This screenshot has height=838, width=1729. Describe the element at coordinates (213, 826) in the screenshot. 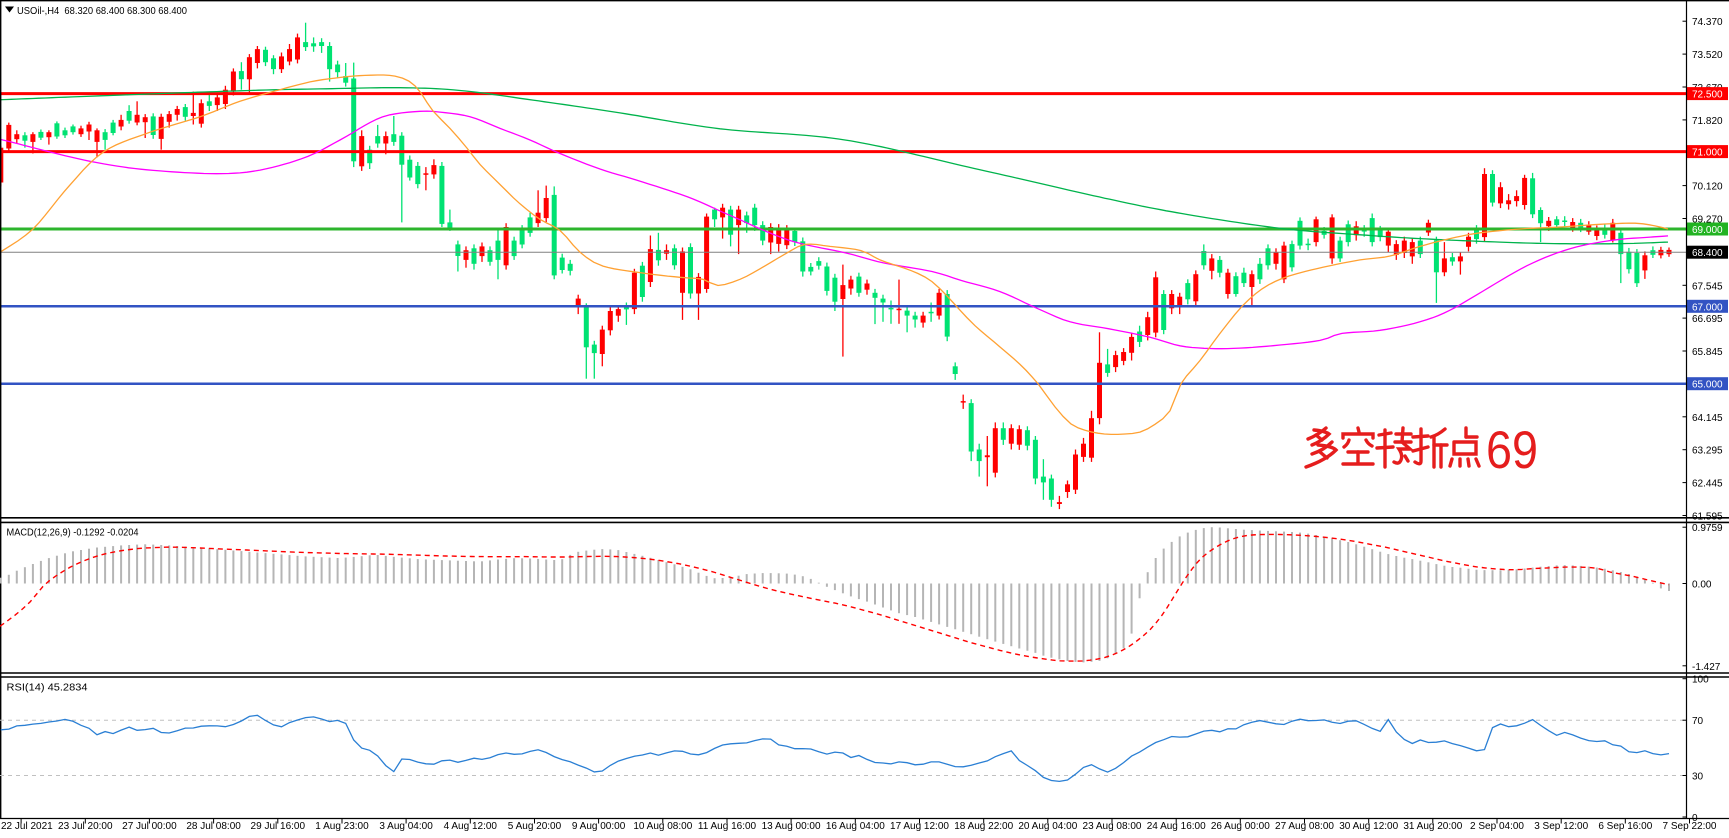

I see `svg-text: 28 Jul 08:00` at that location.